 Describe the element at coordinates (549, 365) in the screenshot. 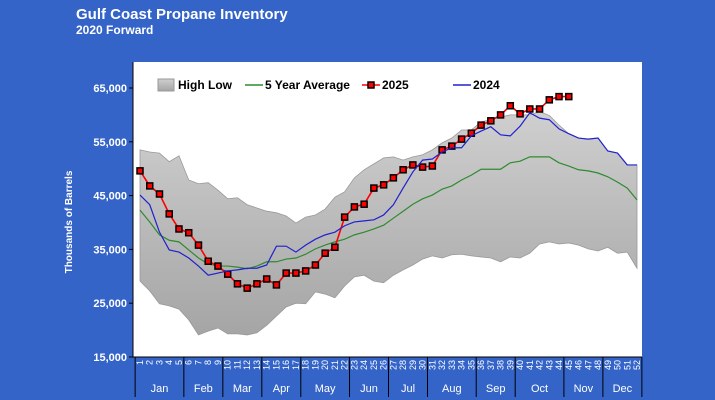

I see `x-tick-label: 43` at that location.